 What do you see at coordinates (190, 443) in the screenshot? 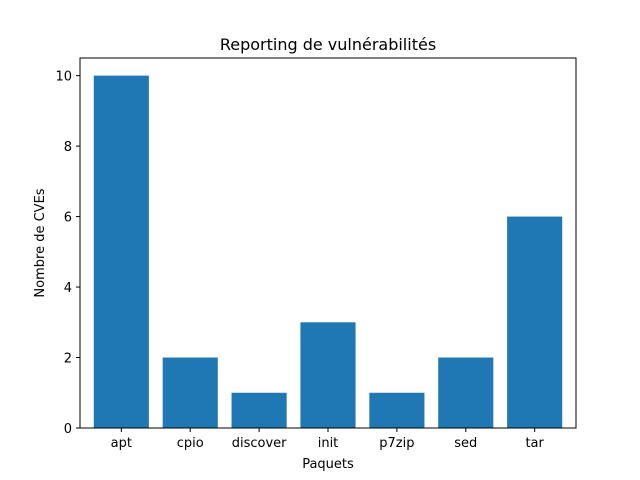
I see `x-tick-label: cpio` at bounding box center [190, 443].